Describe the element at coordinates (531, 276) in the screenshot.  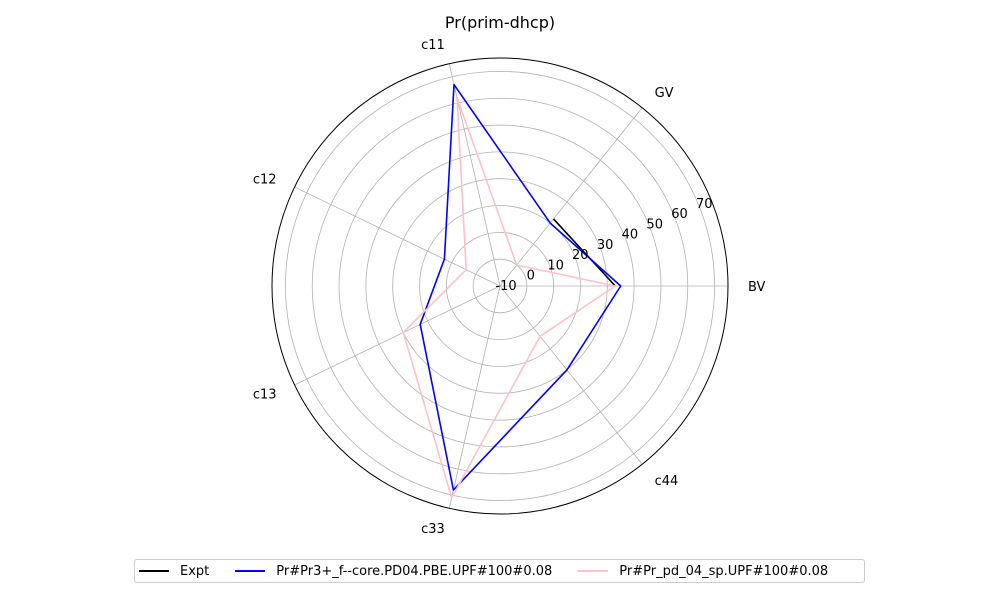
I see `r-tick-label: 0` at that location.